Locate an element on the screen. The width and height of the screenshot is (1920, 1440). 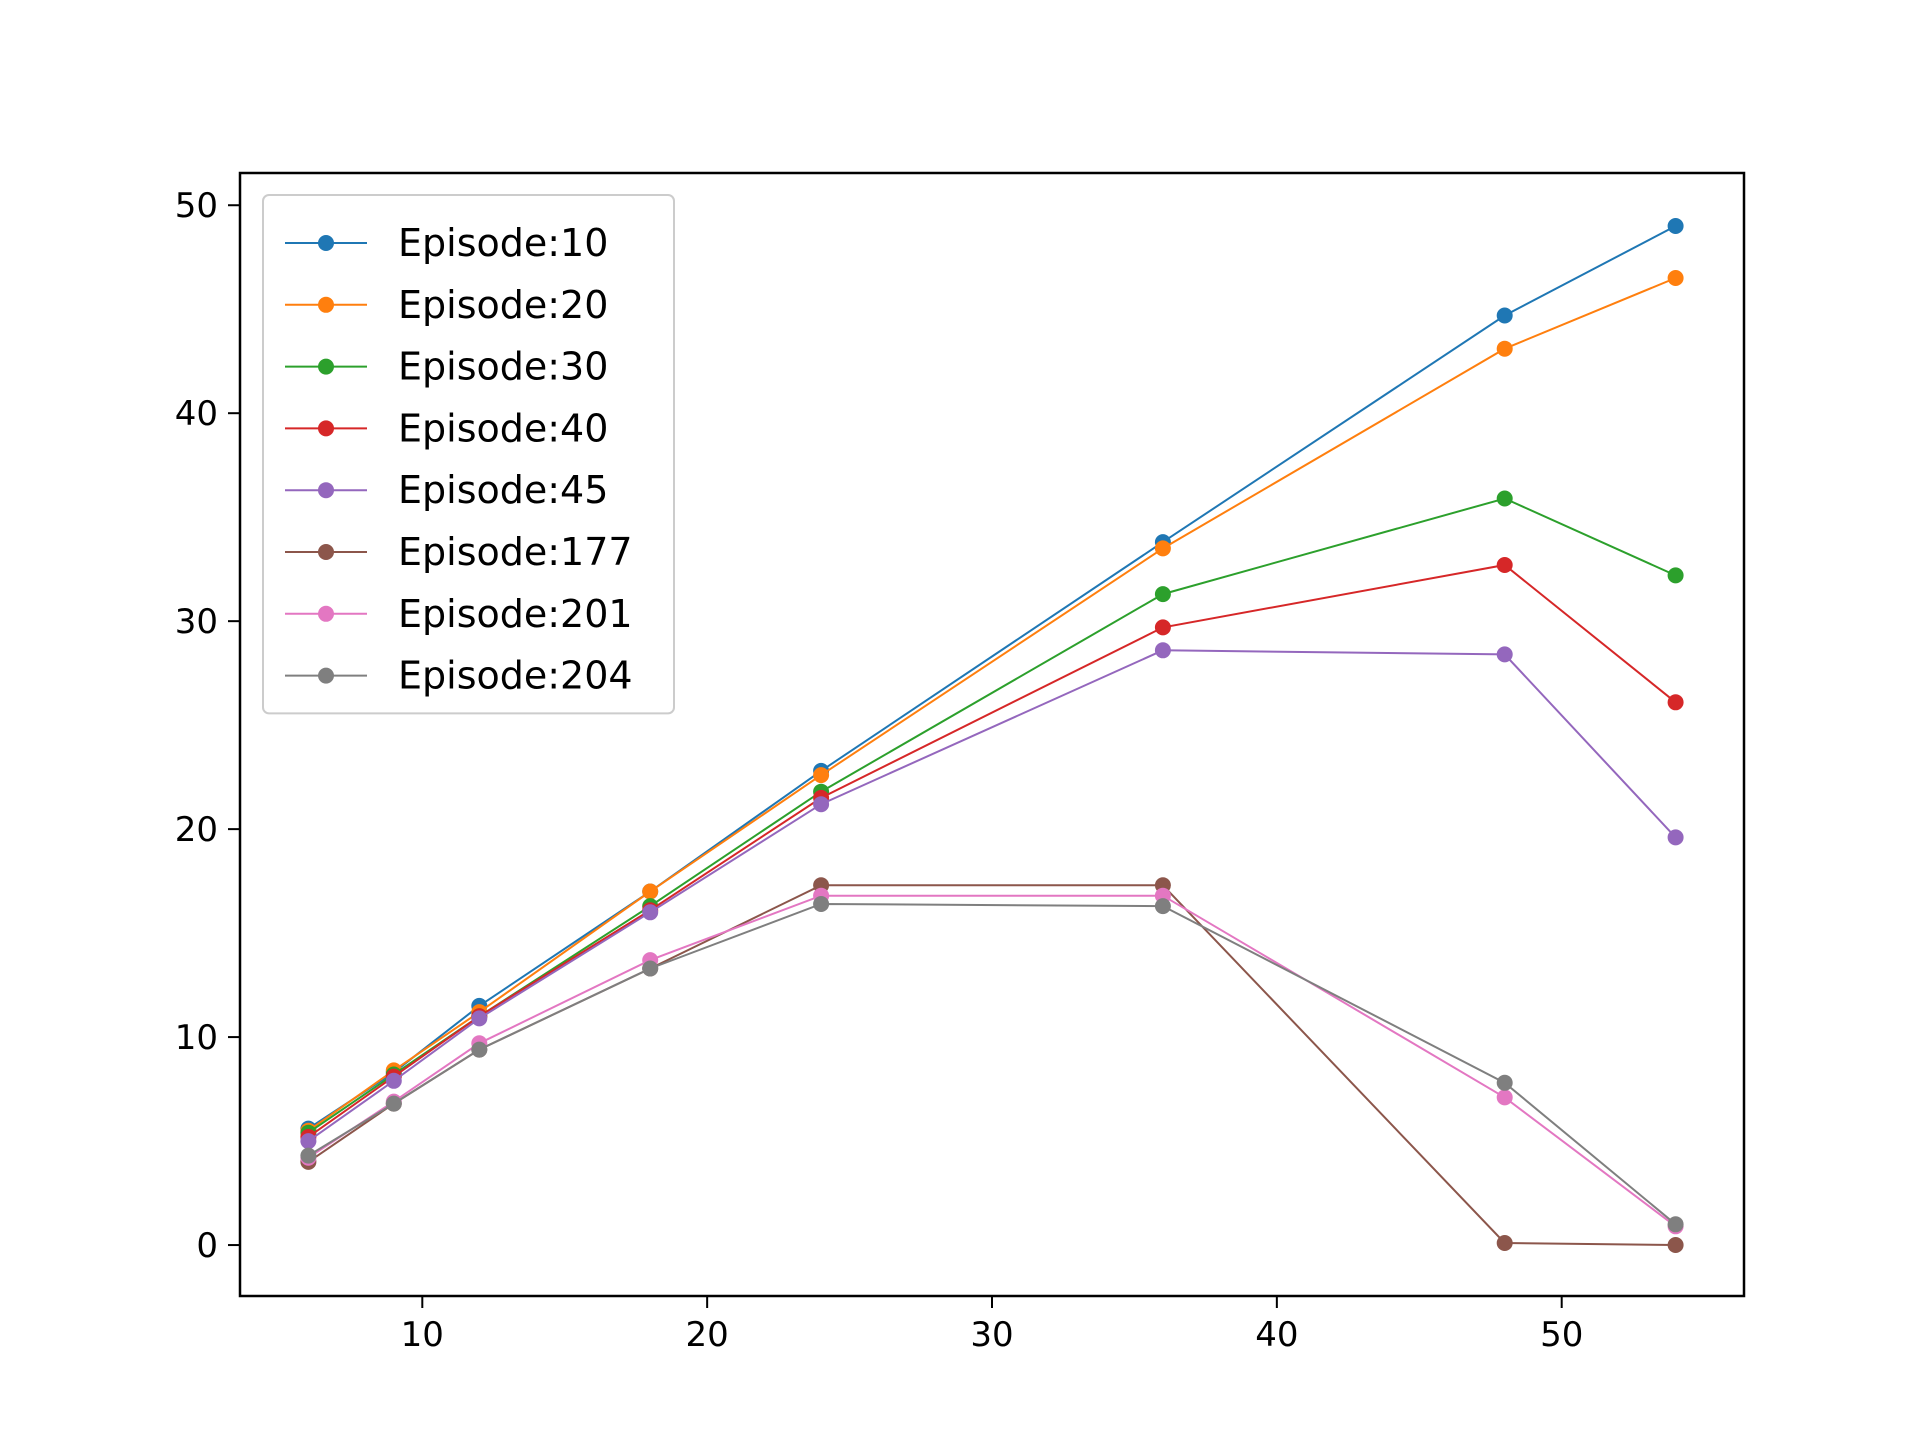
legend-item: Episode:20 is located at coordinates (446, 305).